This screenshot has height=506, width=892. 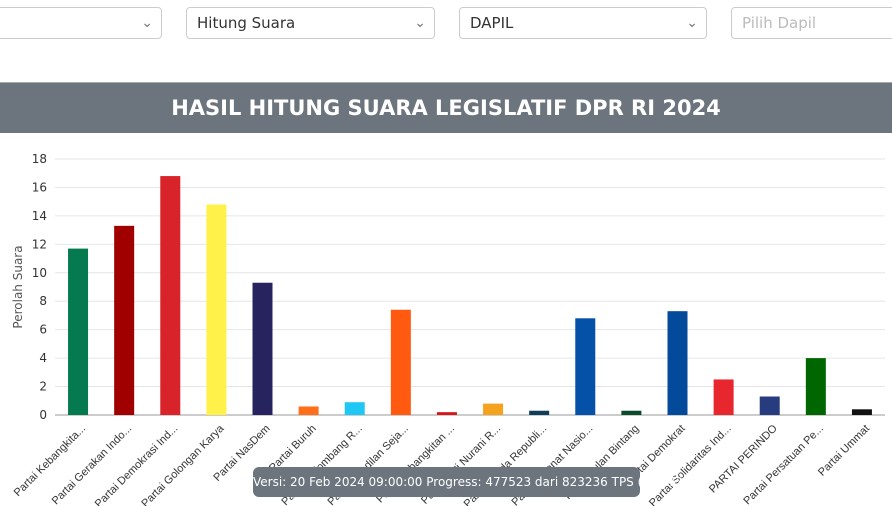 What do you see at coordinates (43, 387) in the screenshot?
I see `y-tick-label: 2` at bounding box center [43, 387].